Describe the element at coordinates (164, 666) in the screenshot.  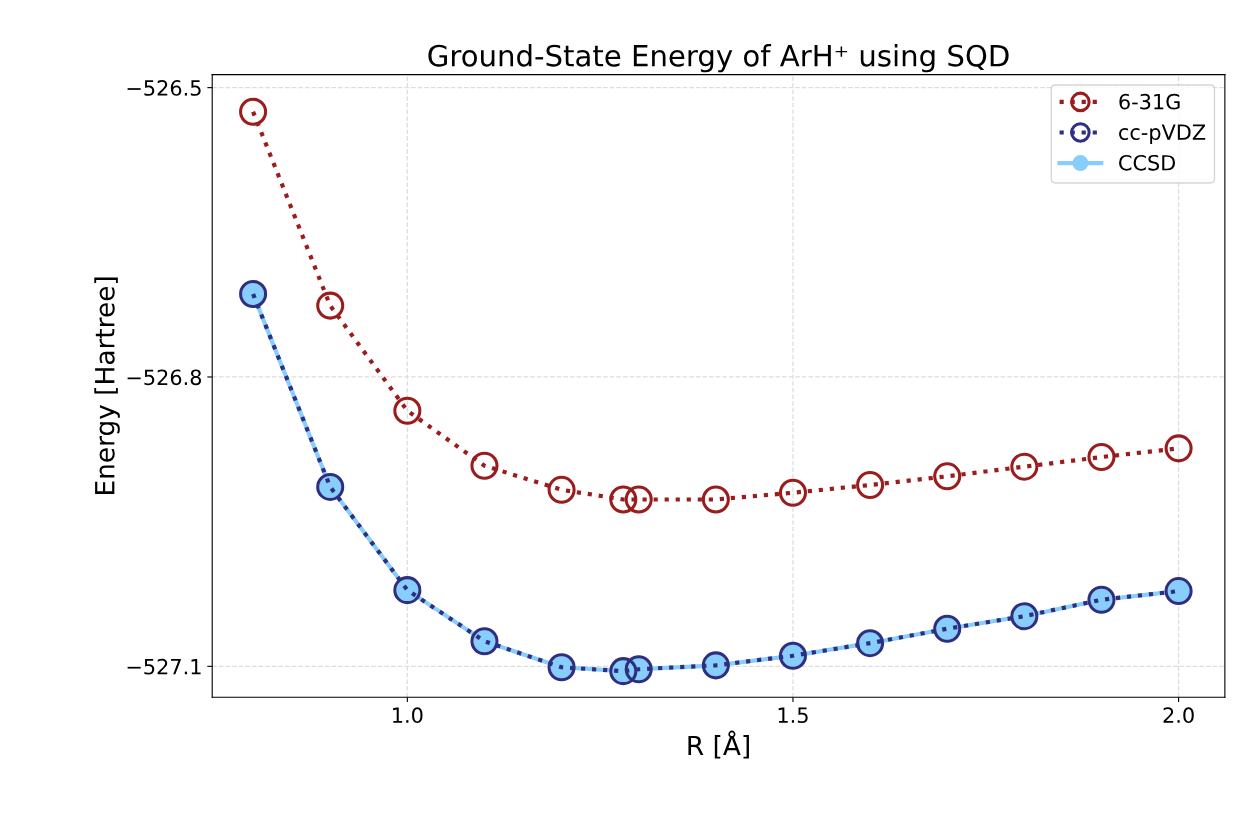
I see `y-tick-label: −527.1` at that location.